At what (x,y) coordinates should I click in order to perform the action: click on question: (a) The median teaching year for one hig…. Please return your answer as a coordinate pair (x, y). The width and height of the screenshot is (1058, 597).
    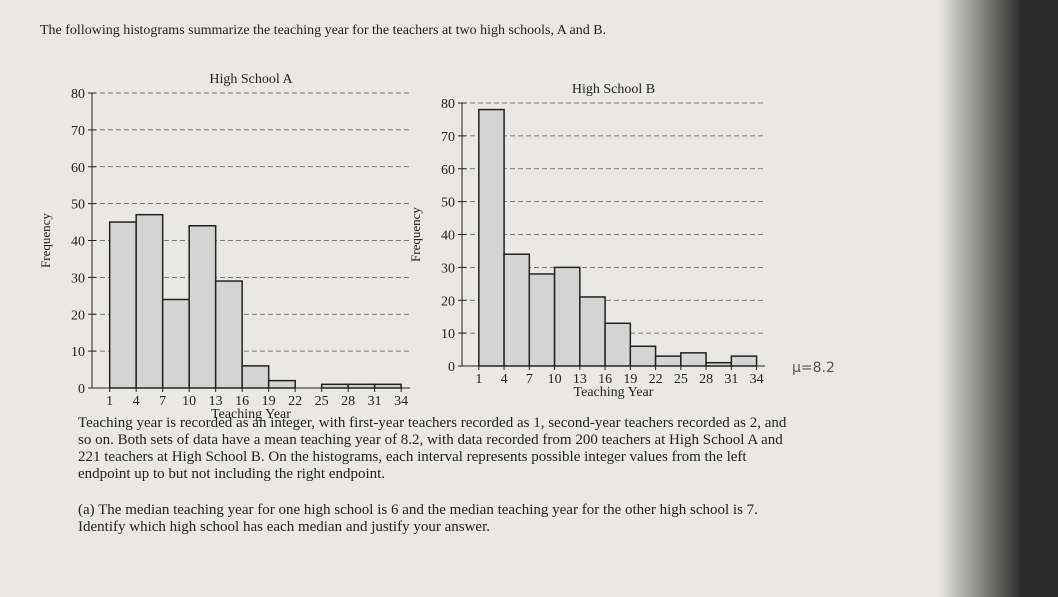
    Looking at the image, I should click on (418, 518).